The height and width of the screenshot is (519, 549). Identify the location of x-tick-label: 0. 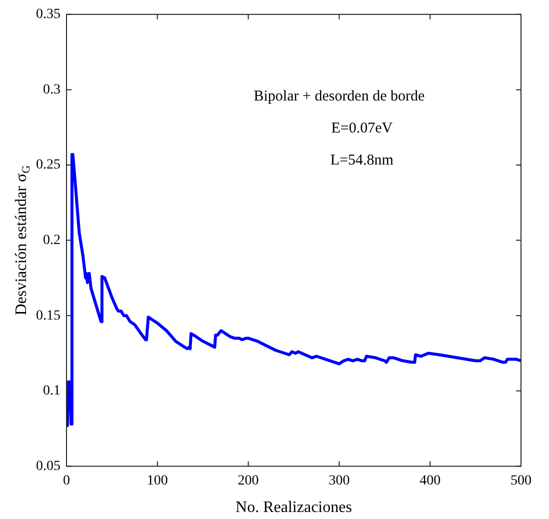
(66, 480).